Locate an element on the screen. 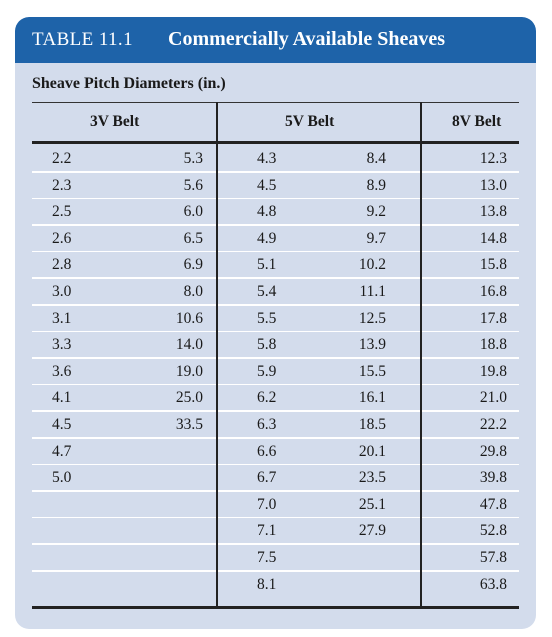 The height and width of the screenshot is (637, 552). table-row: 8.1 63.8 is located at coordinates (275, 585).